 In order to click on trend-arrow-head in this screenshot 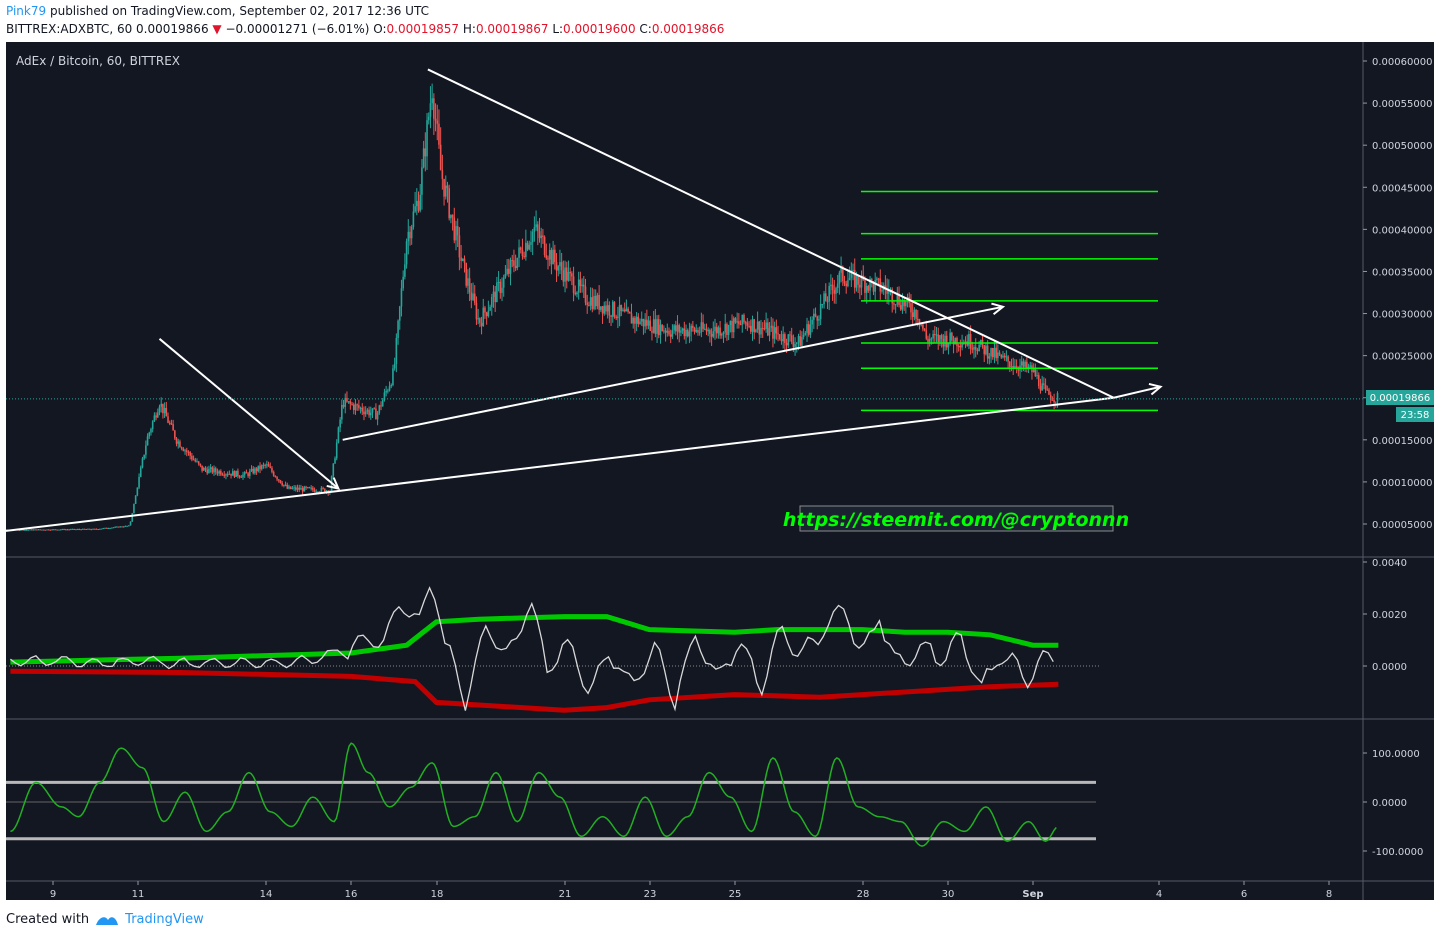, I will do `click(333, 484)`.